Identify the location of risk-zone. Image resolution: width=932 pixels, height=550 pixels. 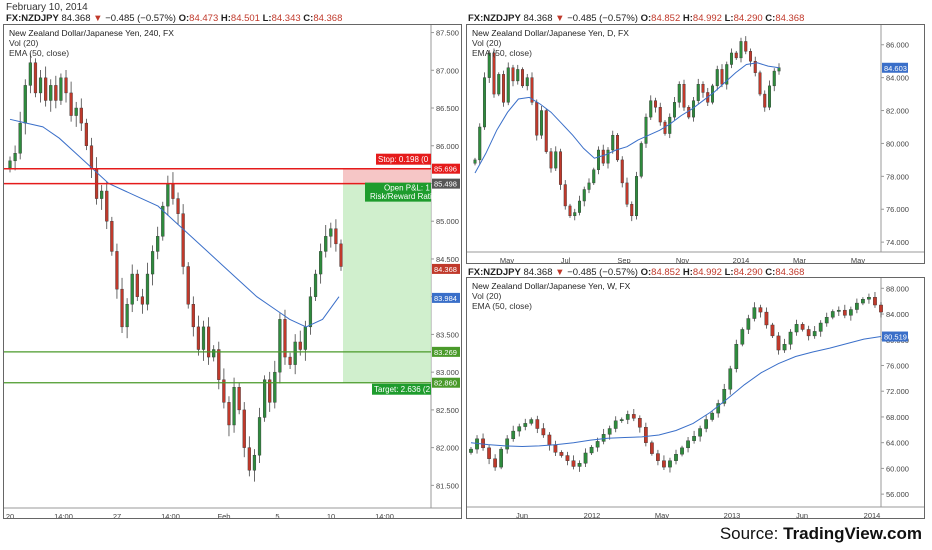
(387, 176).